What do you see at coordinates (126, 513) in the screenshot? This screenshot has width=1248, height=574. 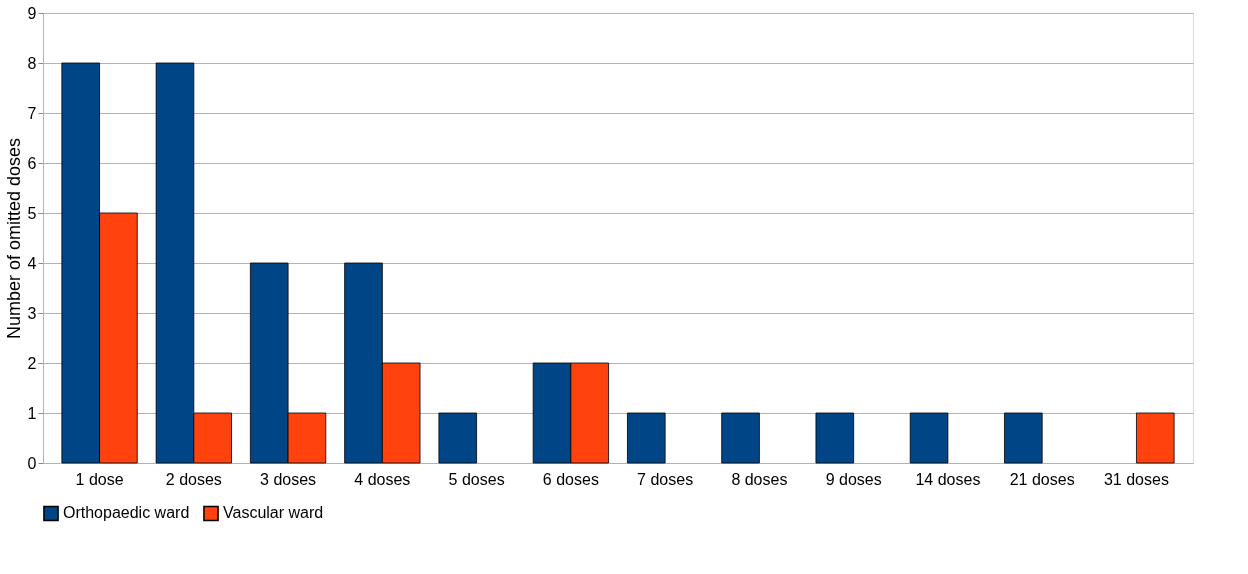 I see `legend-label: Orthopaedic ward` at bounding box center [126, 513].